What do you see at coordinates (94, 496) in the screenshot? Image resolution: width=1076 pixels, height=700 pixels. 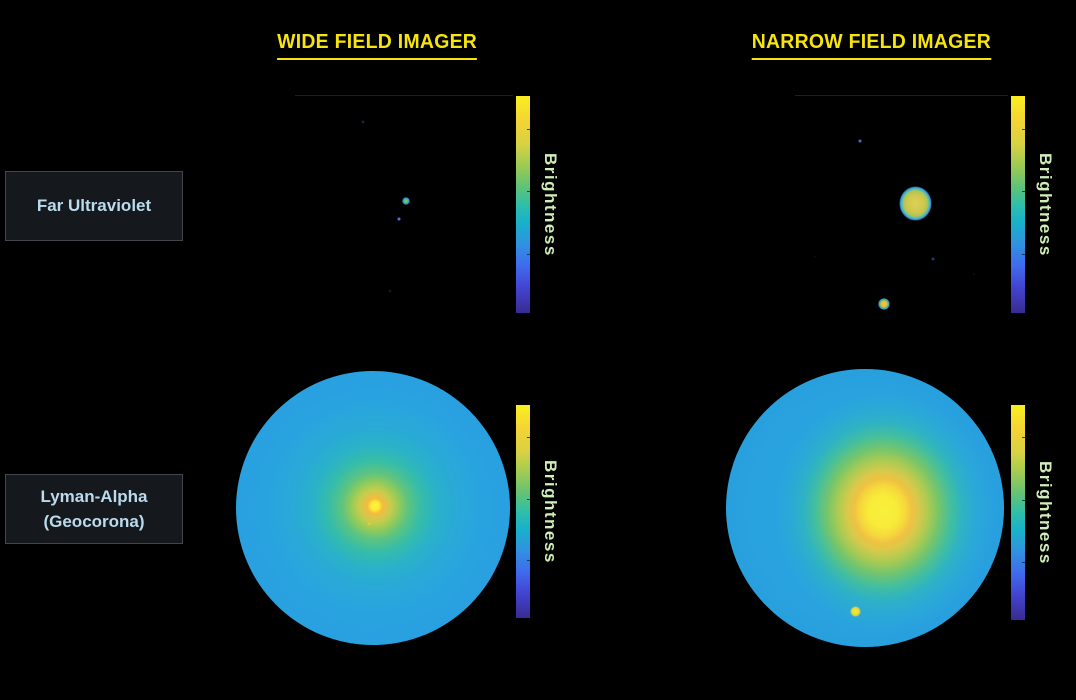 I see `row-label-line: Lyman-Alpha` at bounding box center [94, 496].